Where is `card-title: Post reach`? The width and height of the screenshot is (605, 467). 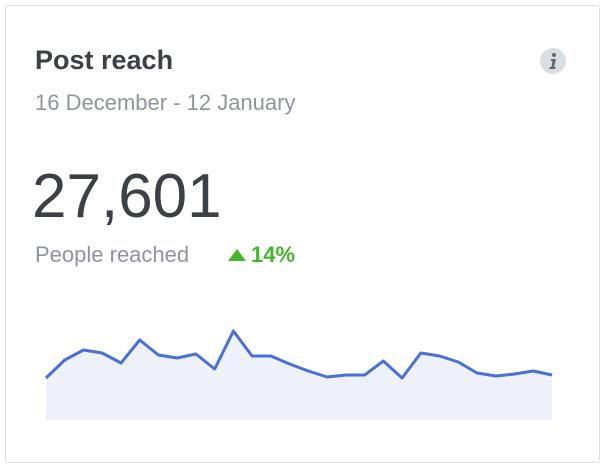 card-title: Post reach is located at coordinates (104, 60).